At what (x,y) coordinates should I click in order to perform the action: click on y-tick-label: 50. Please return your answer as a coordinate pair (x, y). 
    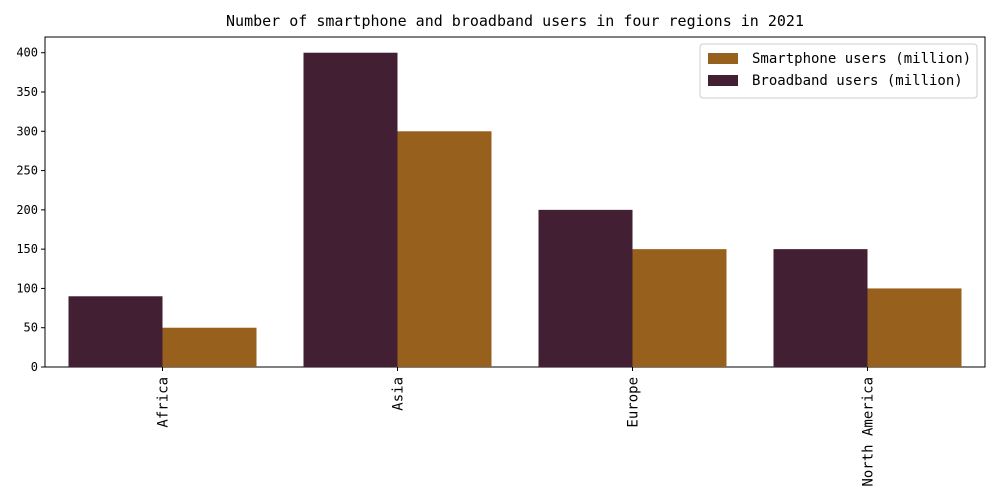
    Looking at the image, I should click on (31, 328).